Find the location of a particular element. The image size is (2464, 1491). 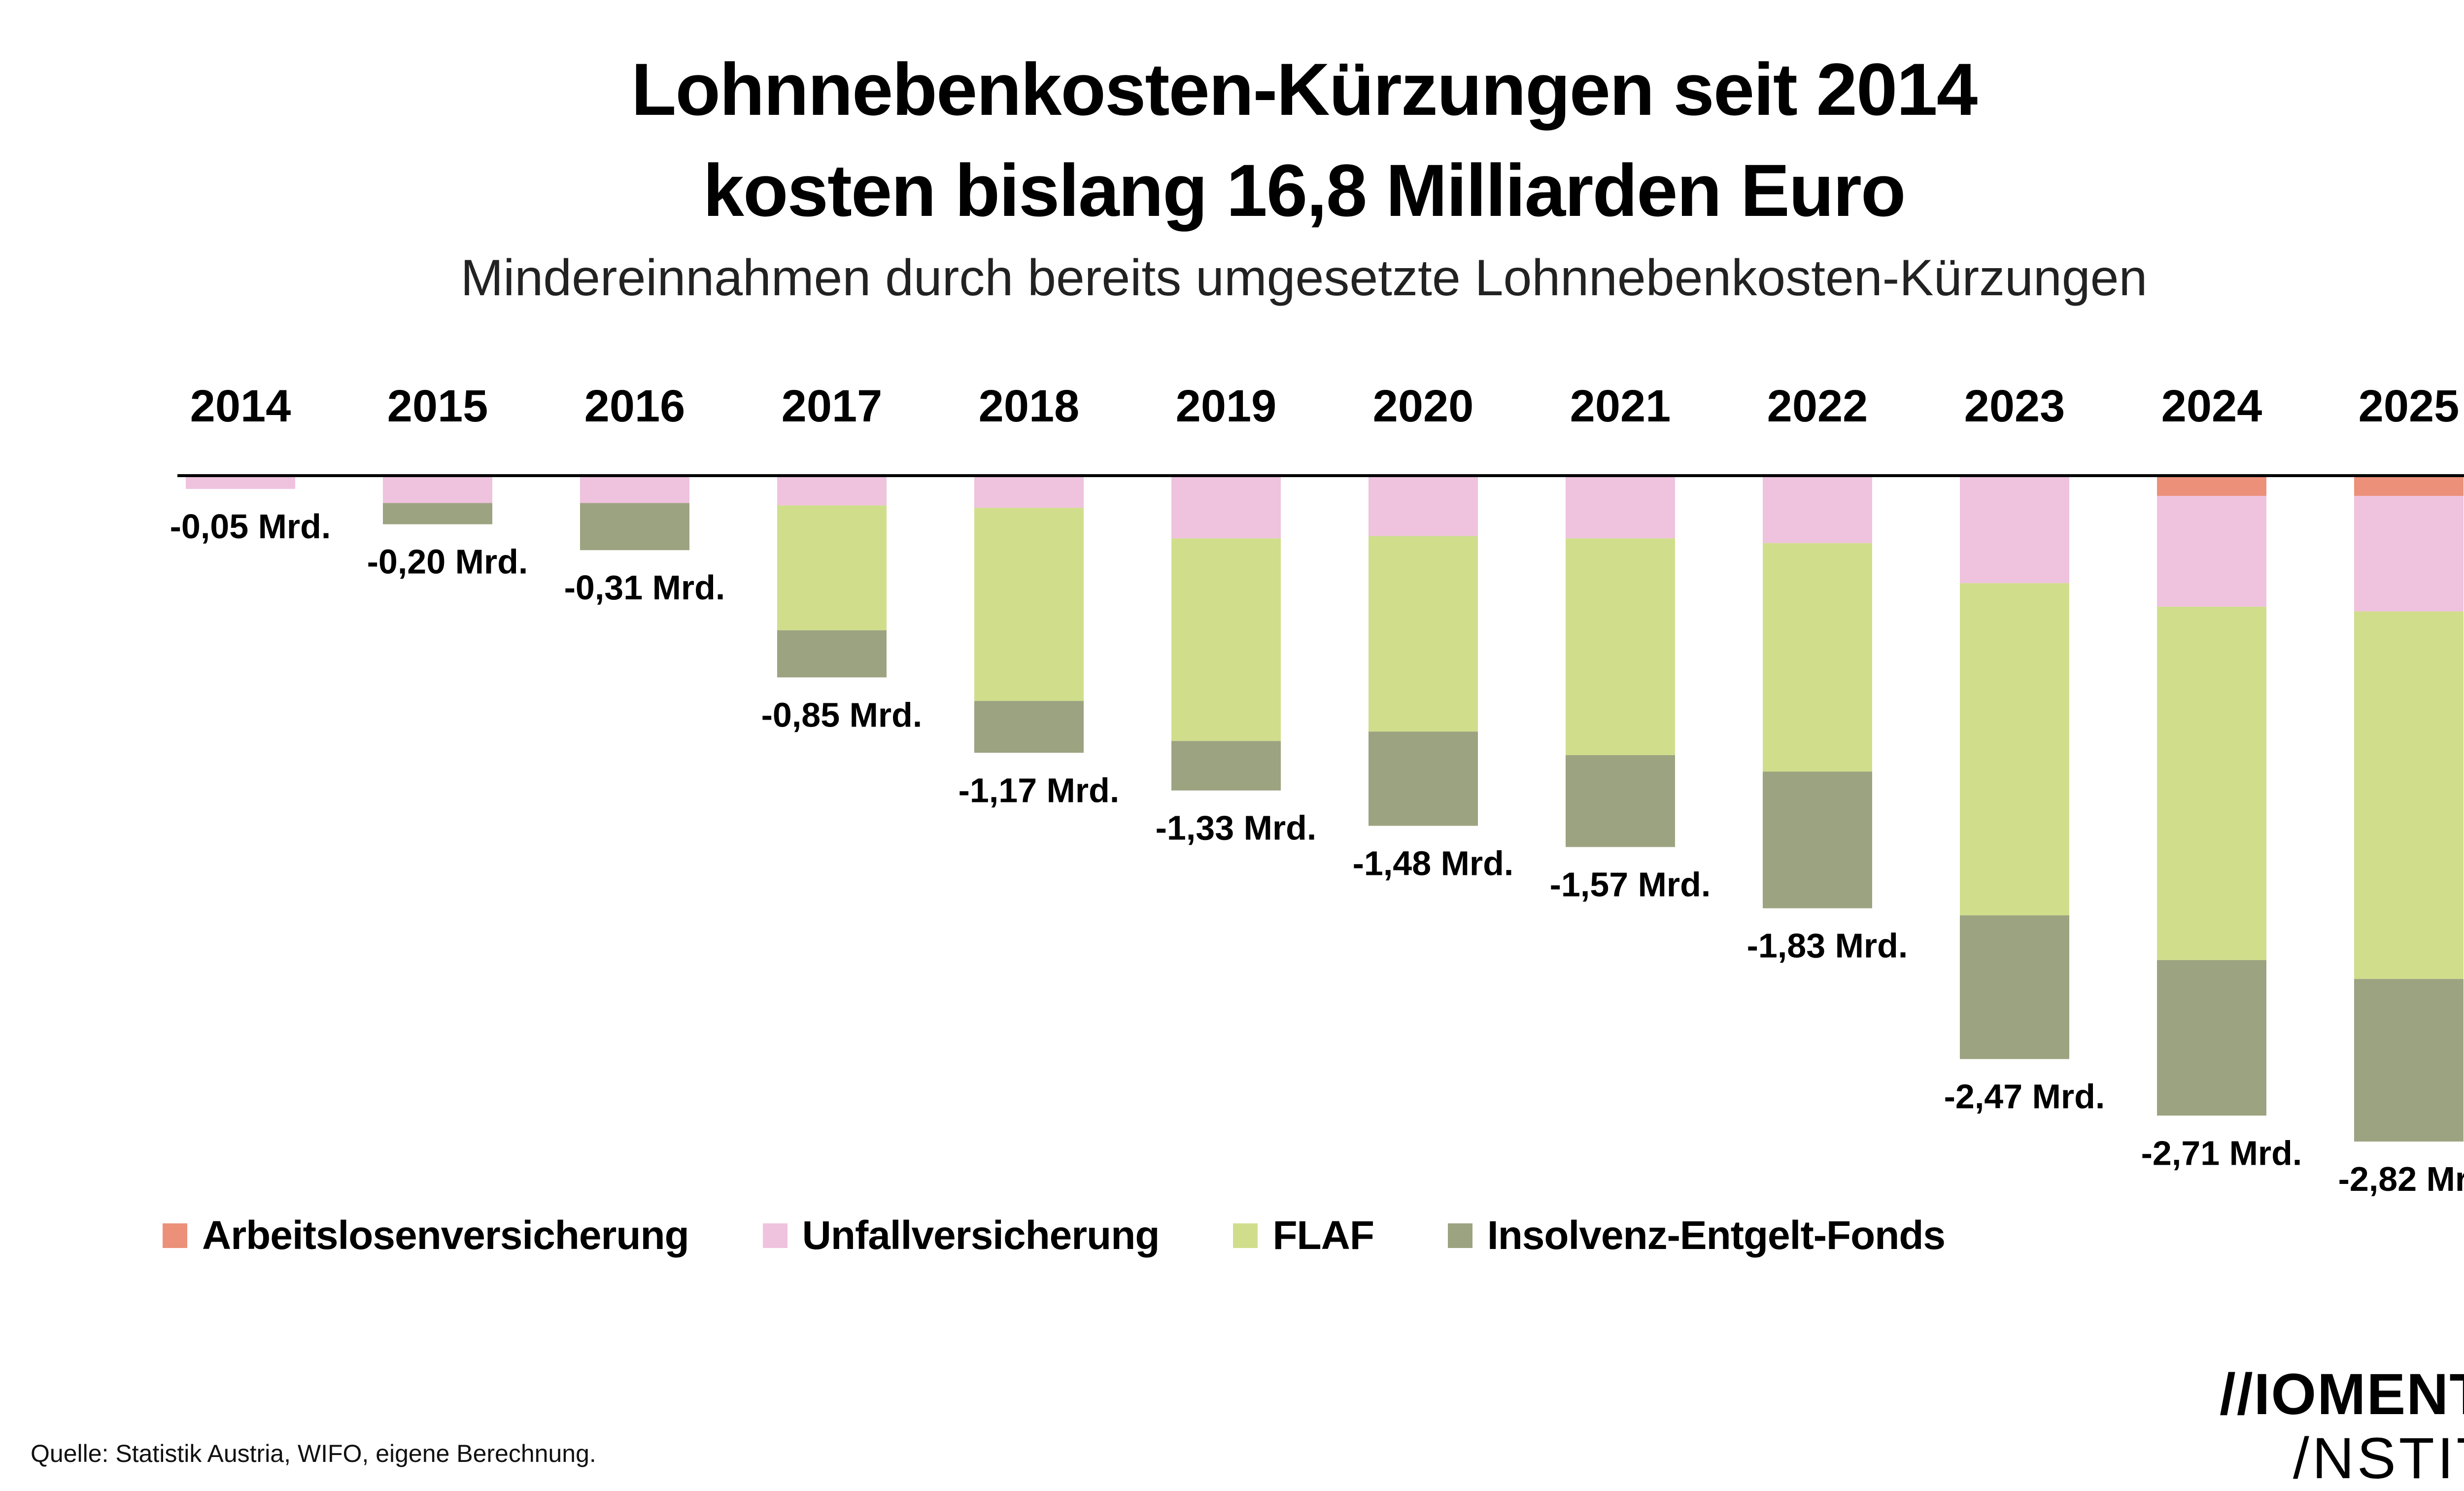

momentum-institut-logo: //IOMENTUM /NSTITUT is located at coordinates (2342, 1426).